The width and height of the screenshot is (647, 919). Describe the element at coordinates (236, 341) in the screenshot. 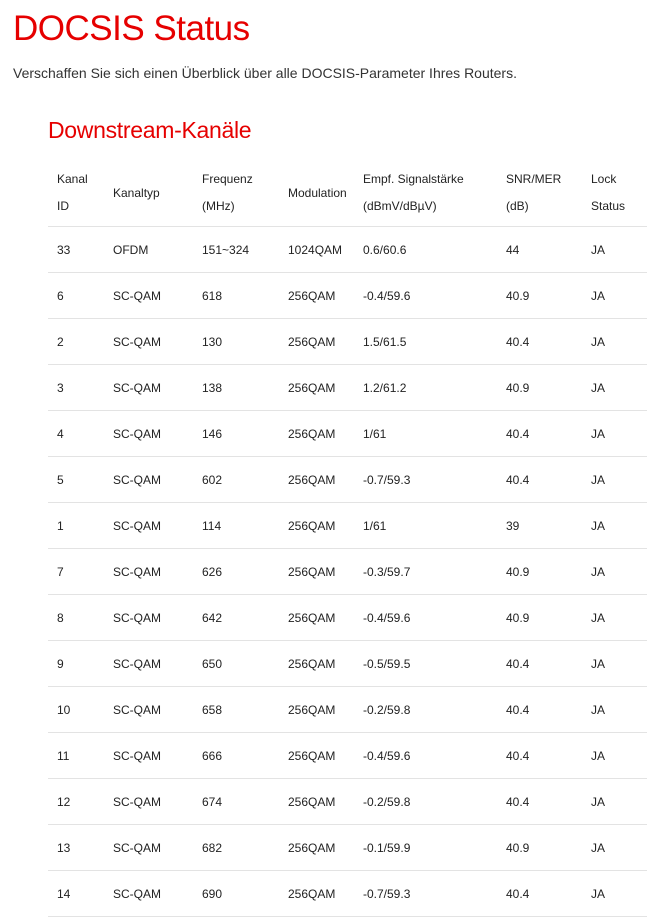

I see `table-cell: 130` at that location.